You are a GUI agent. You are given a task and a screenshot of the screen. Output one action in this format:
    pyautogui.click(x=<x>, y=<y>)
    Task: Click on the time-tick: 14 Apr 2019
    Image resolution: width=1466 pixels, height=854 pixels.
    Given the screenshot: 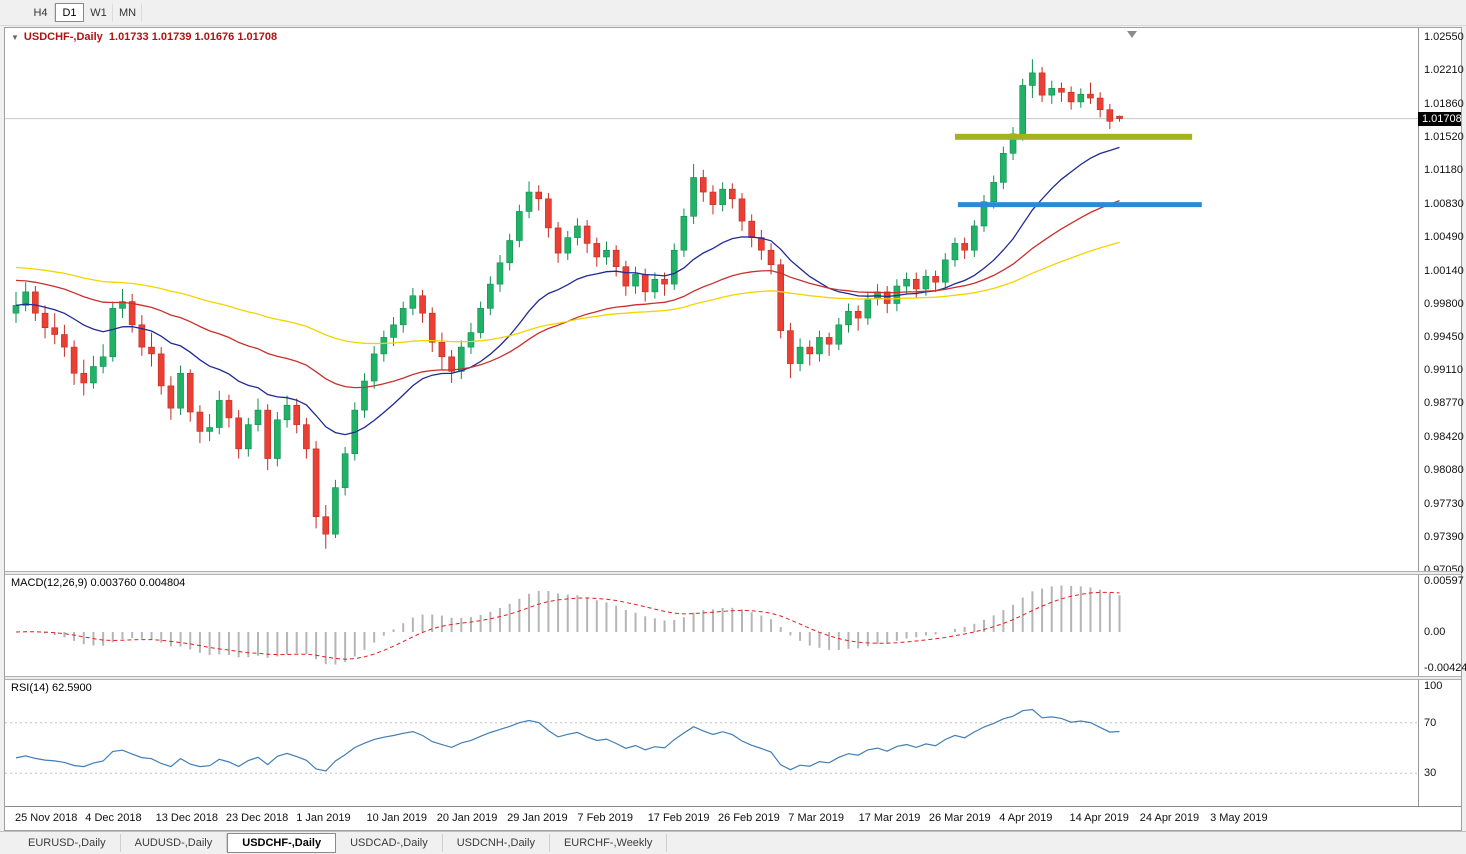 What is the action you would take?
    pyautogui.click(x=1099, y=818)
    